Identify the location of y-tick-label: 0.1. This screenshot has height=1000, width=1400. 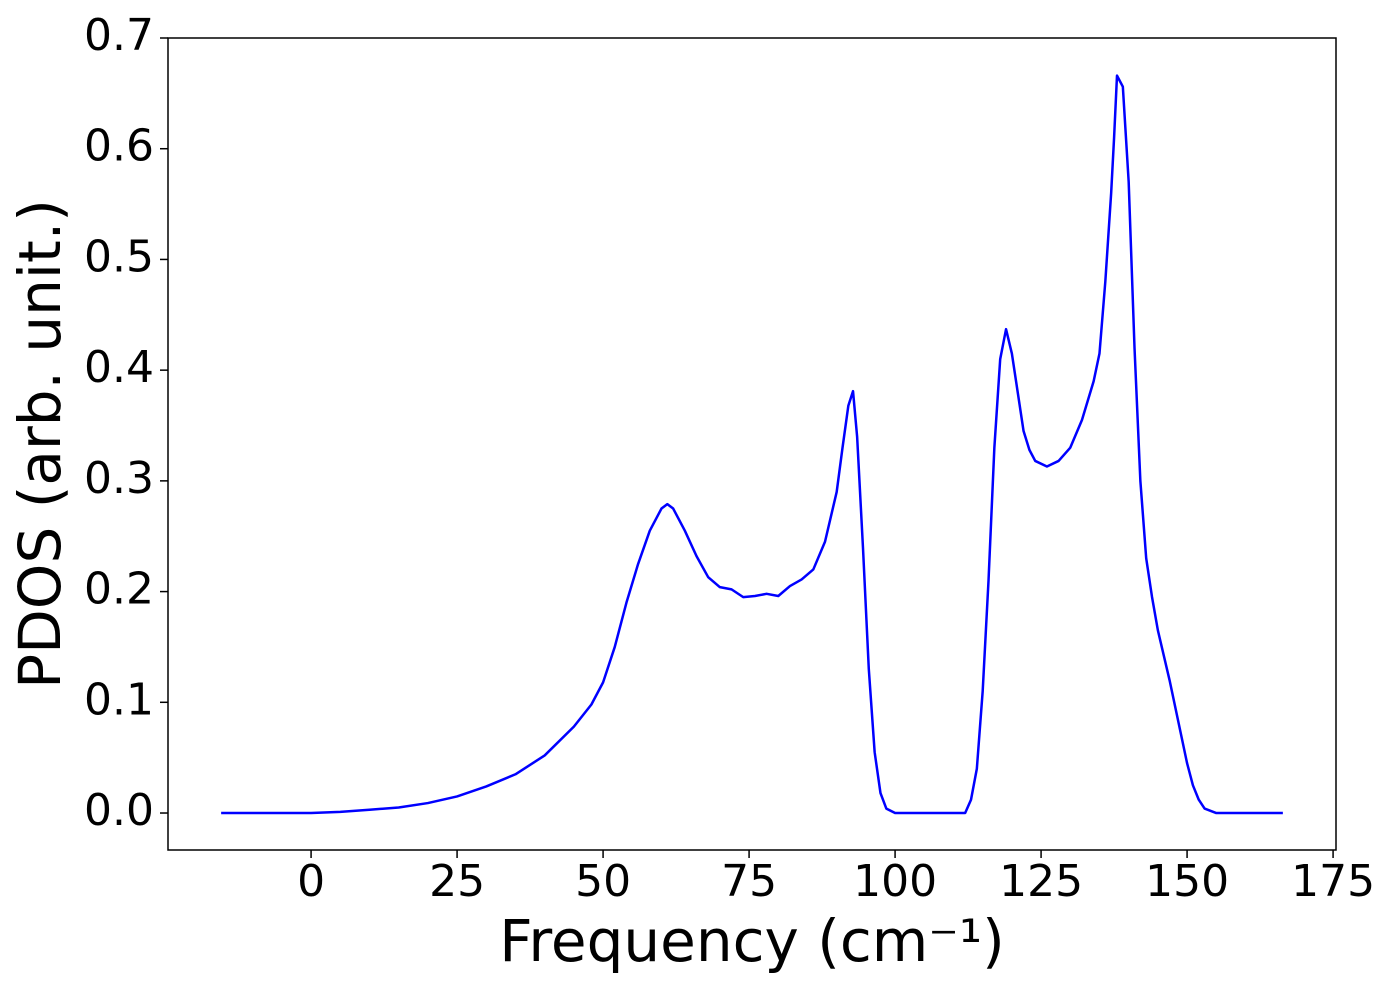
(119, 699).